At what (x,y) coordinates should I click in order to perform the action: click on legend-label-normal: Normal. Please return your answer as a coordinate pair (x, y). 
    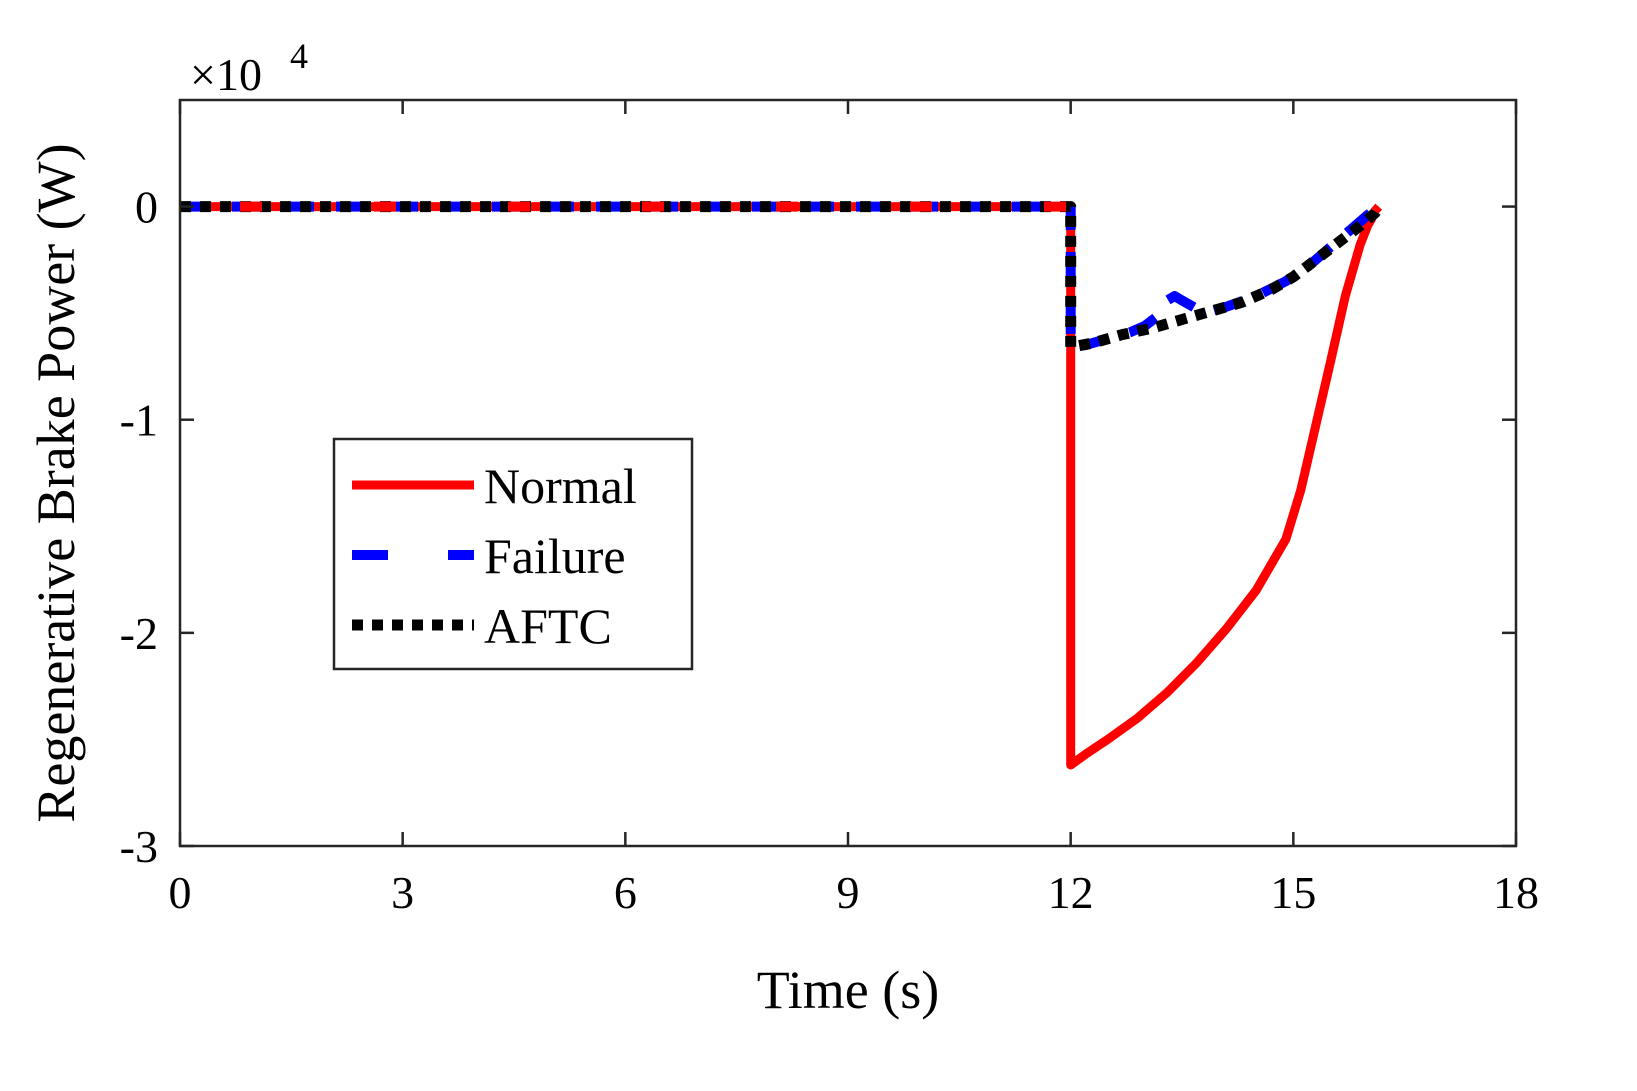
    Looking at the image, I should click on (560, 486).